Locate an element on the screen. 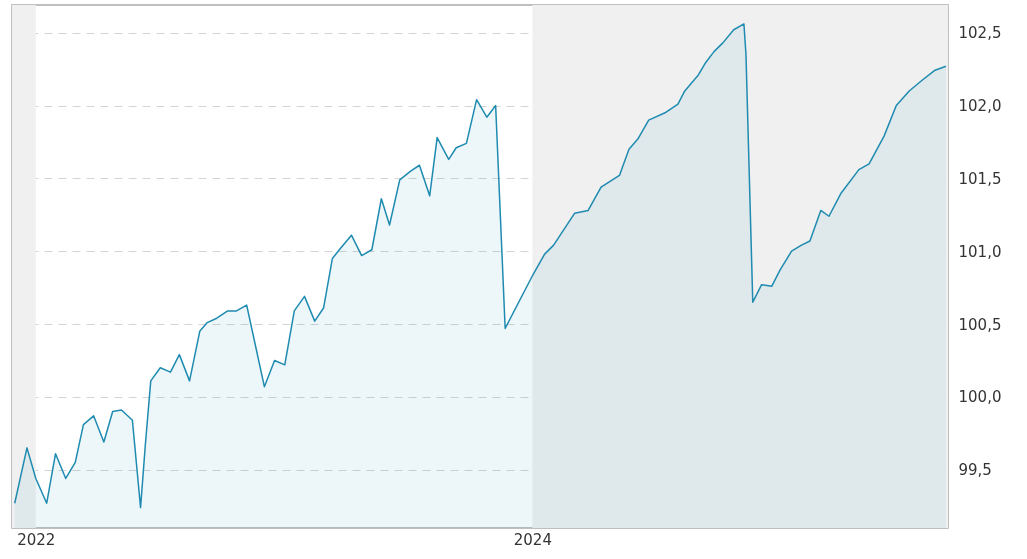 Image resolution: width=1027 pixels, height=559 pixels. y-tick-label: 100,5 is located at coordinates (980, 324).